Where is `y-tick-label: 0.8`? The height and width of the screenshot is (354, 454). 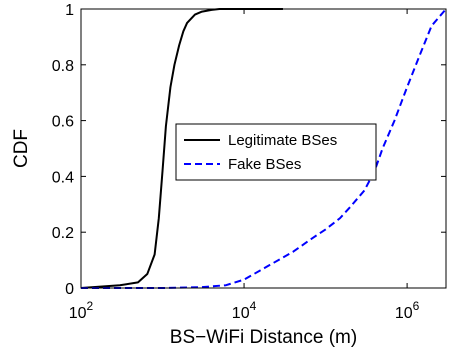 y-tick-label: 0.8 is located at coordinates (63, 66).